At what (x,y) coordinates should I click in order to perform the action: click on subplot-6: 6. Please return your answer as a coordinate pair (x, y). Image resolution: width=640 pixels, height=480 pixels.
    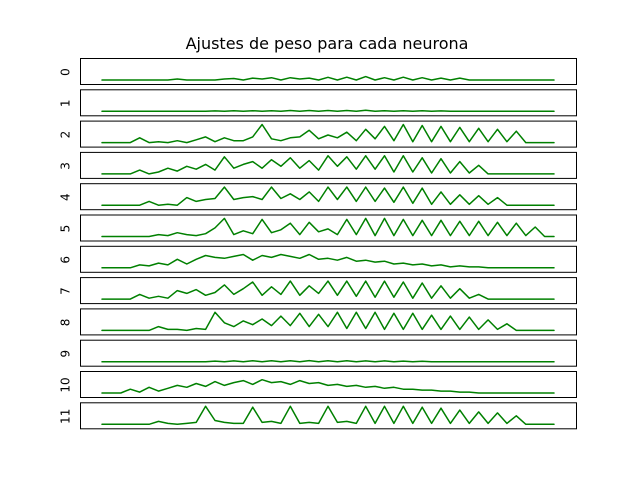
    Looking at the image, I should click on (318, 259).